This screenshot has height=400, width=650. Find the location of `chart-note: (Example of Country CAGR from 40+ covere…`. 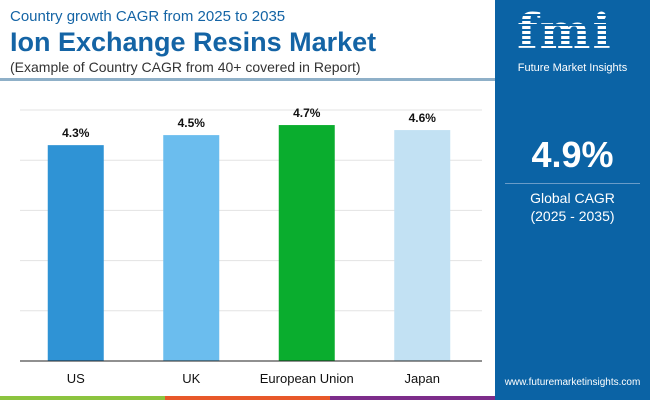

chart-note: (Example of Country CAGR from 40+ covere… is located at coordinates (185, 67).